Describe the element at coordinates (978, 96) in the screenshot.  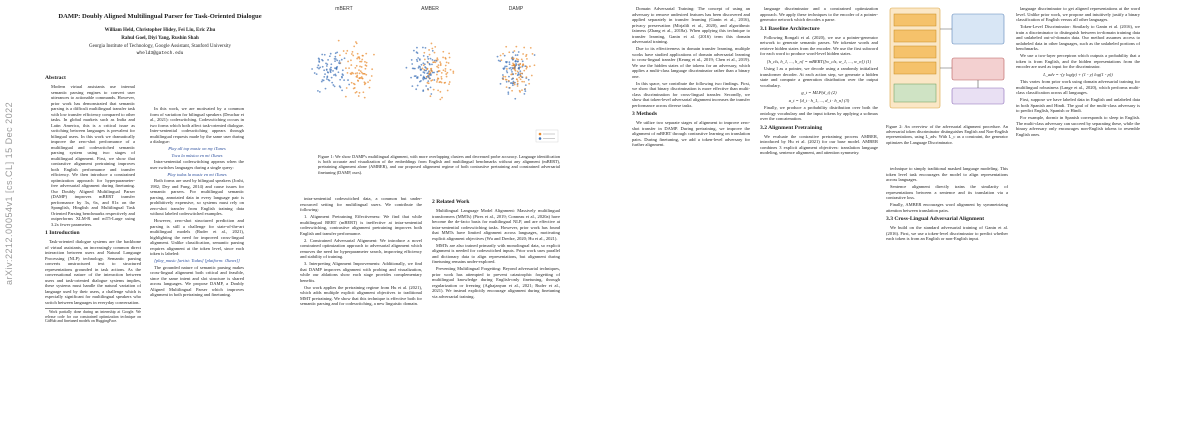
I see `loss-block` at that location.